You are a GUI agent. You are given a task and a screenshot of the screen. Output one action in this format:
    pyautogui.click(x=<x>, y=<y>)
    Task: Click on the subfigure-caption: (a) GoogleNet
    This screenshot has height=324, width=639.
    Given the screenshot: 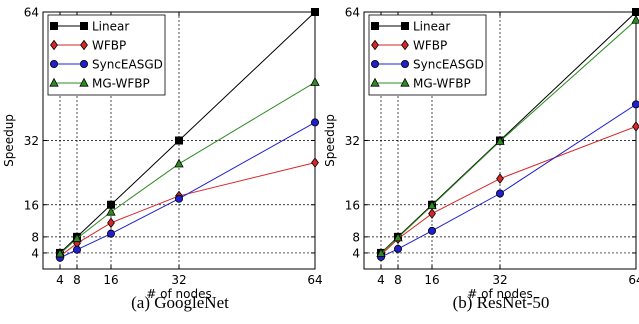 What is the action you would take?
    pyautogui.click(x=180, y=302)
    